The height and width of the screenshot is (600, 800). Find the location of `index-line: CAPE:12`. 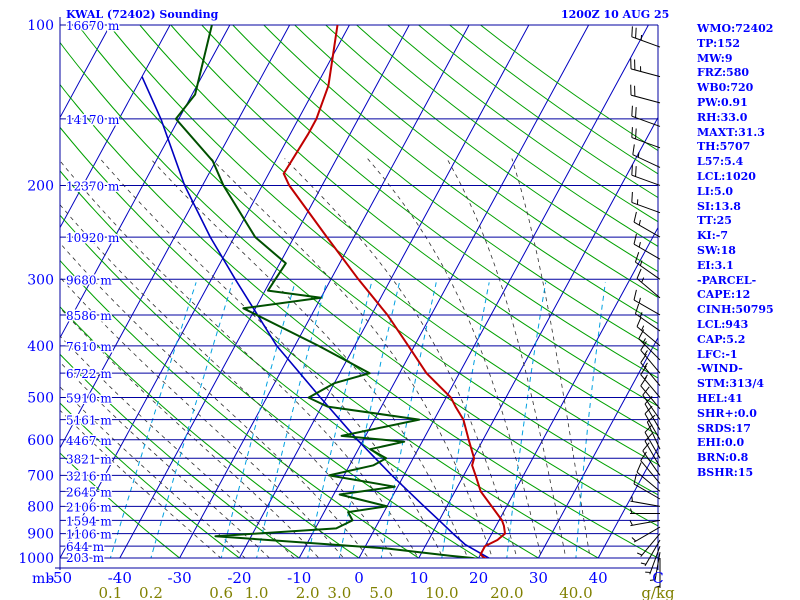

index-line: CAPE:12 is located at coordinates (724, 295).